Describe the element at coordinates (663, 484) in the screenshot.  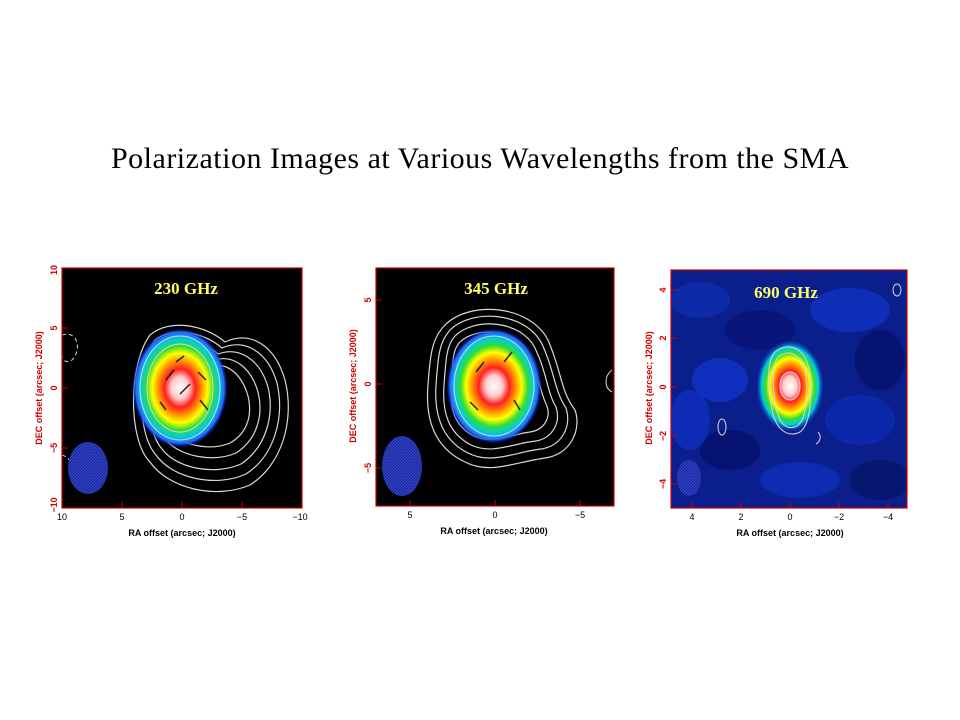
I see `panel-690-ytick: −4` at that location.